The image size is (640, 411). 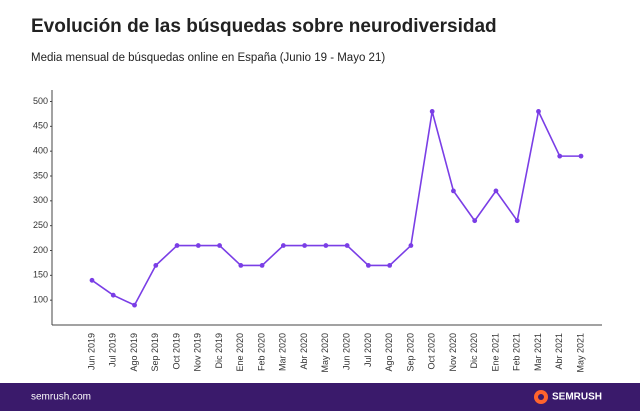 I want to click on x-tick-label: Ene 2020, so click(x=240, y=352).